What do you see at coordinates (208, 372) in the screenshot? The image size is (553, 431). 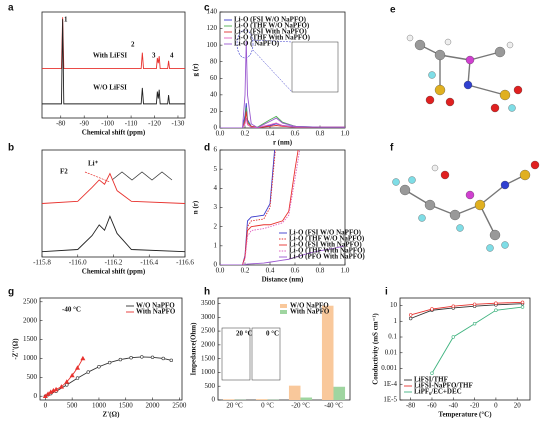 I see `y-tick-label: 1000` at bounding box center [208, 372].